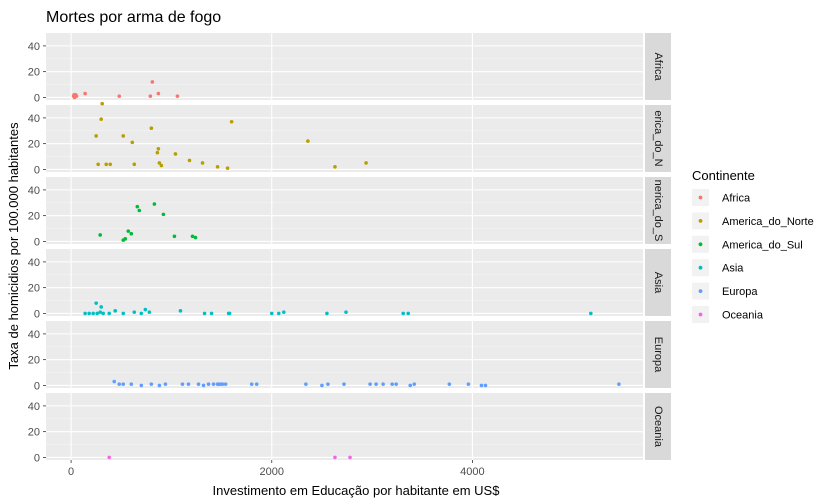 This screenshot has height=504, width=840. I want to click on legend-label: Oceania, so click(743, 316).